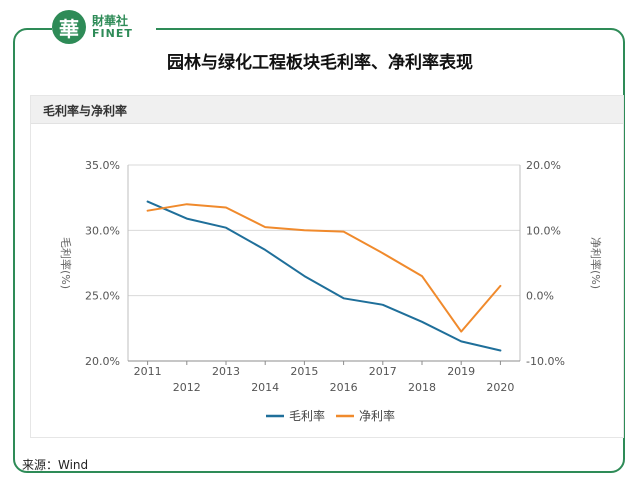 The width and height of the screenshot is (640, 482). I want to click on y-right-tick-label: 20.0%, so click(543, 165).